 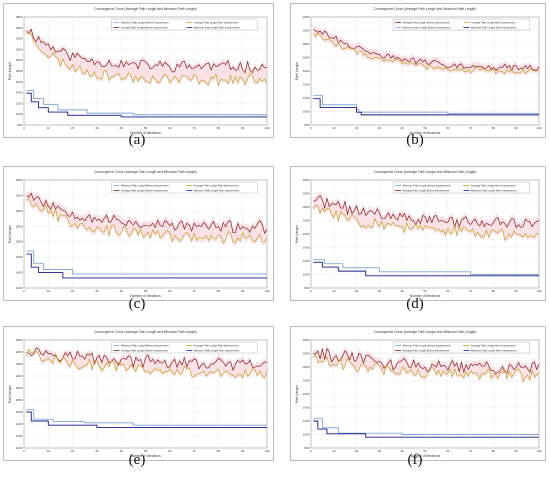 What do you see at coordinates (334, 128) in the screenshot?
I see `chart-b-xtick-label: 10` at bounding box center [334, 128].